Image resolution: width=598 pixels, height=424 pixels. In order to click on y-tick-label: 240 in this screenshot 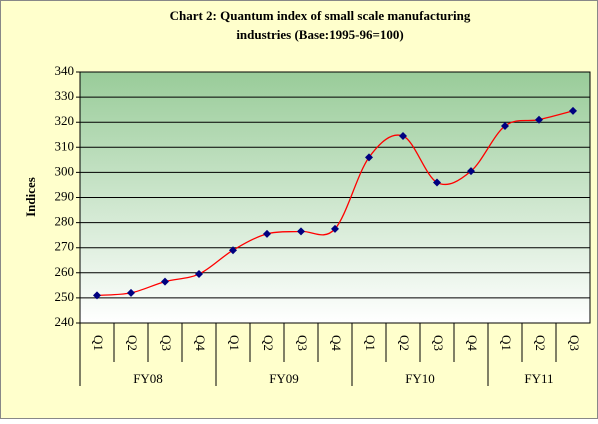, I will do `click(65, 321)`.